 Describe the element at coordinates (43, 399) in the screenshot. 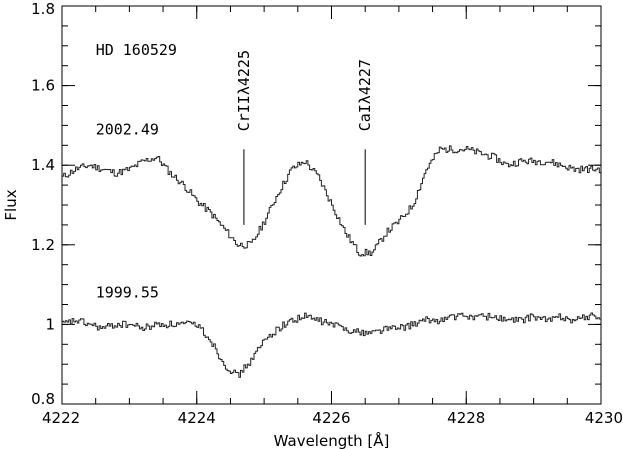

I see `y-tick-label: 0.8` at that location.